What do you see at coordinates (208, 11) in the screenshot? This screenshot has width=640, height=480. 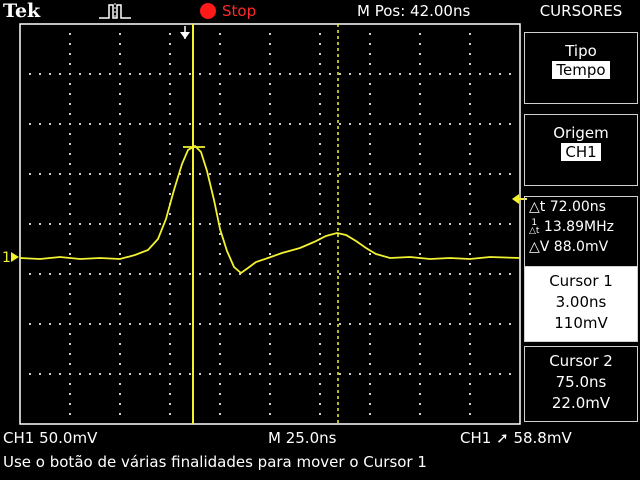 I see `stop-icon` at bounding box center [208, 11].